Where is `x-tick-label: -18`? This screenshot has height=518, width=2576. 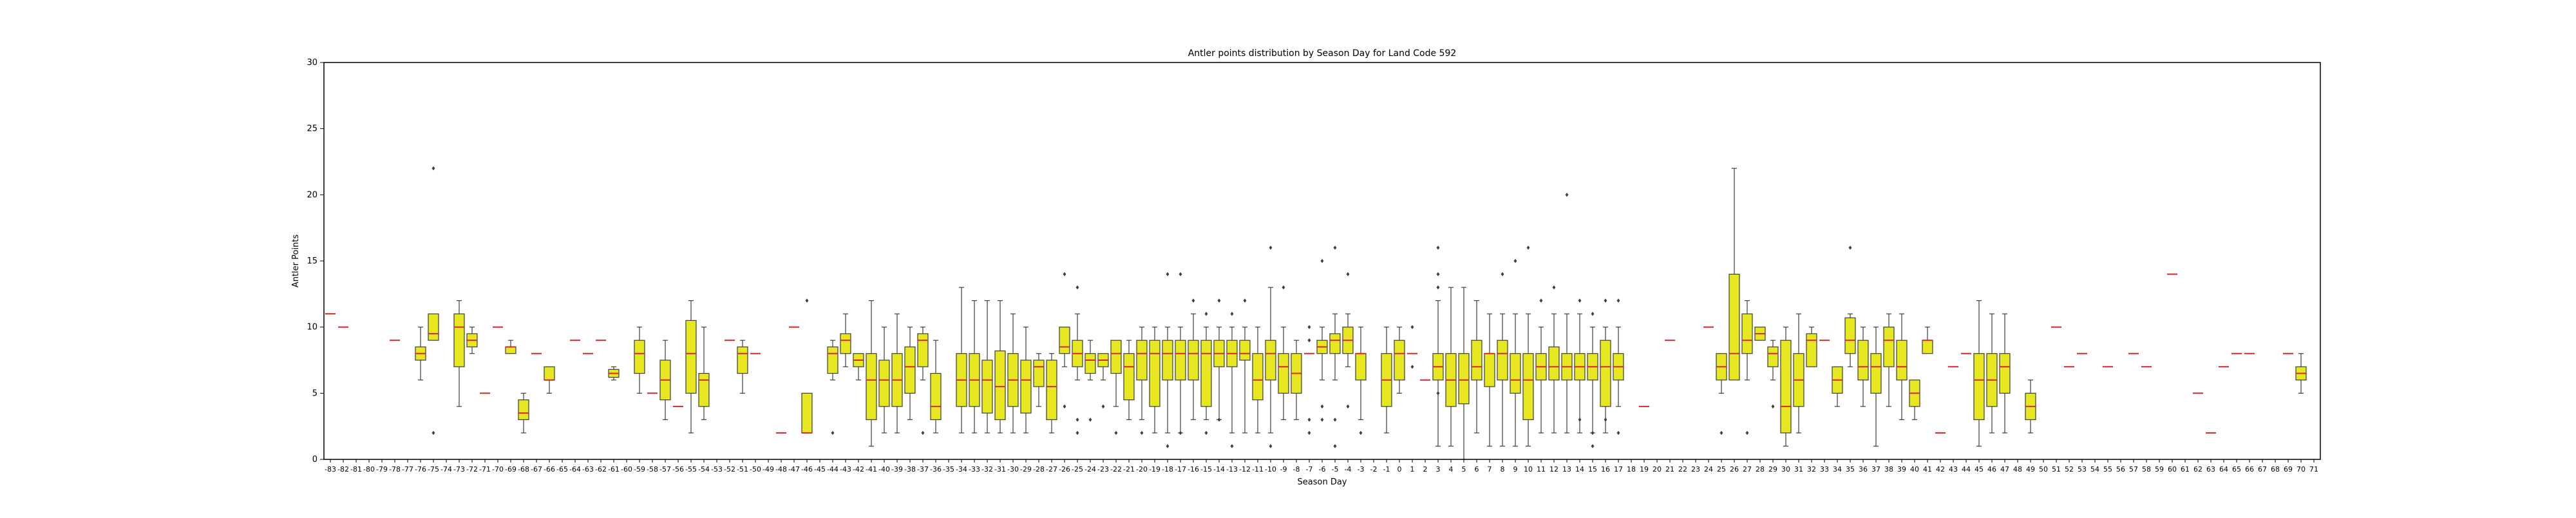 x-tick-label: -18 is located at coordinates (1167, 469).